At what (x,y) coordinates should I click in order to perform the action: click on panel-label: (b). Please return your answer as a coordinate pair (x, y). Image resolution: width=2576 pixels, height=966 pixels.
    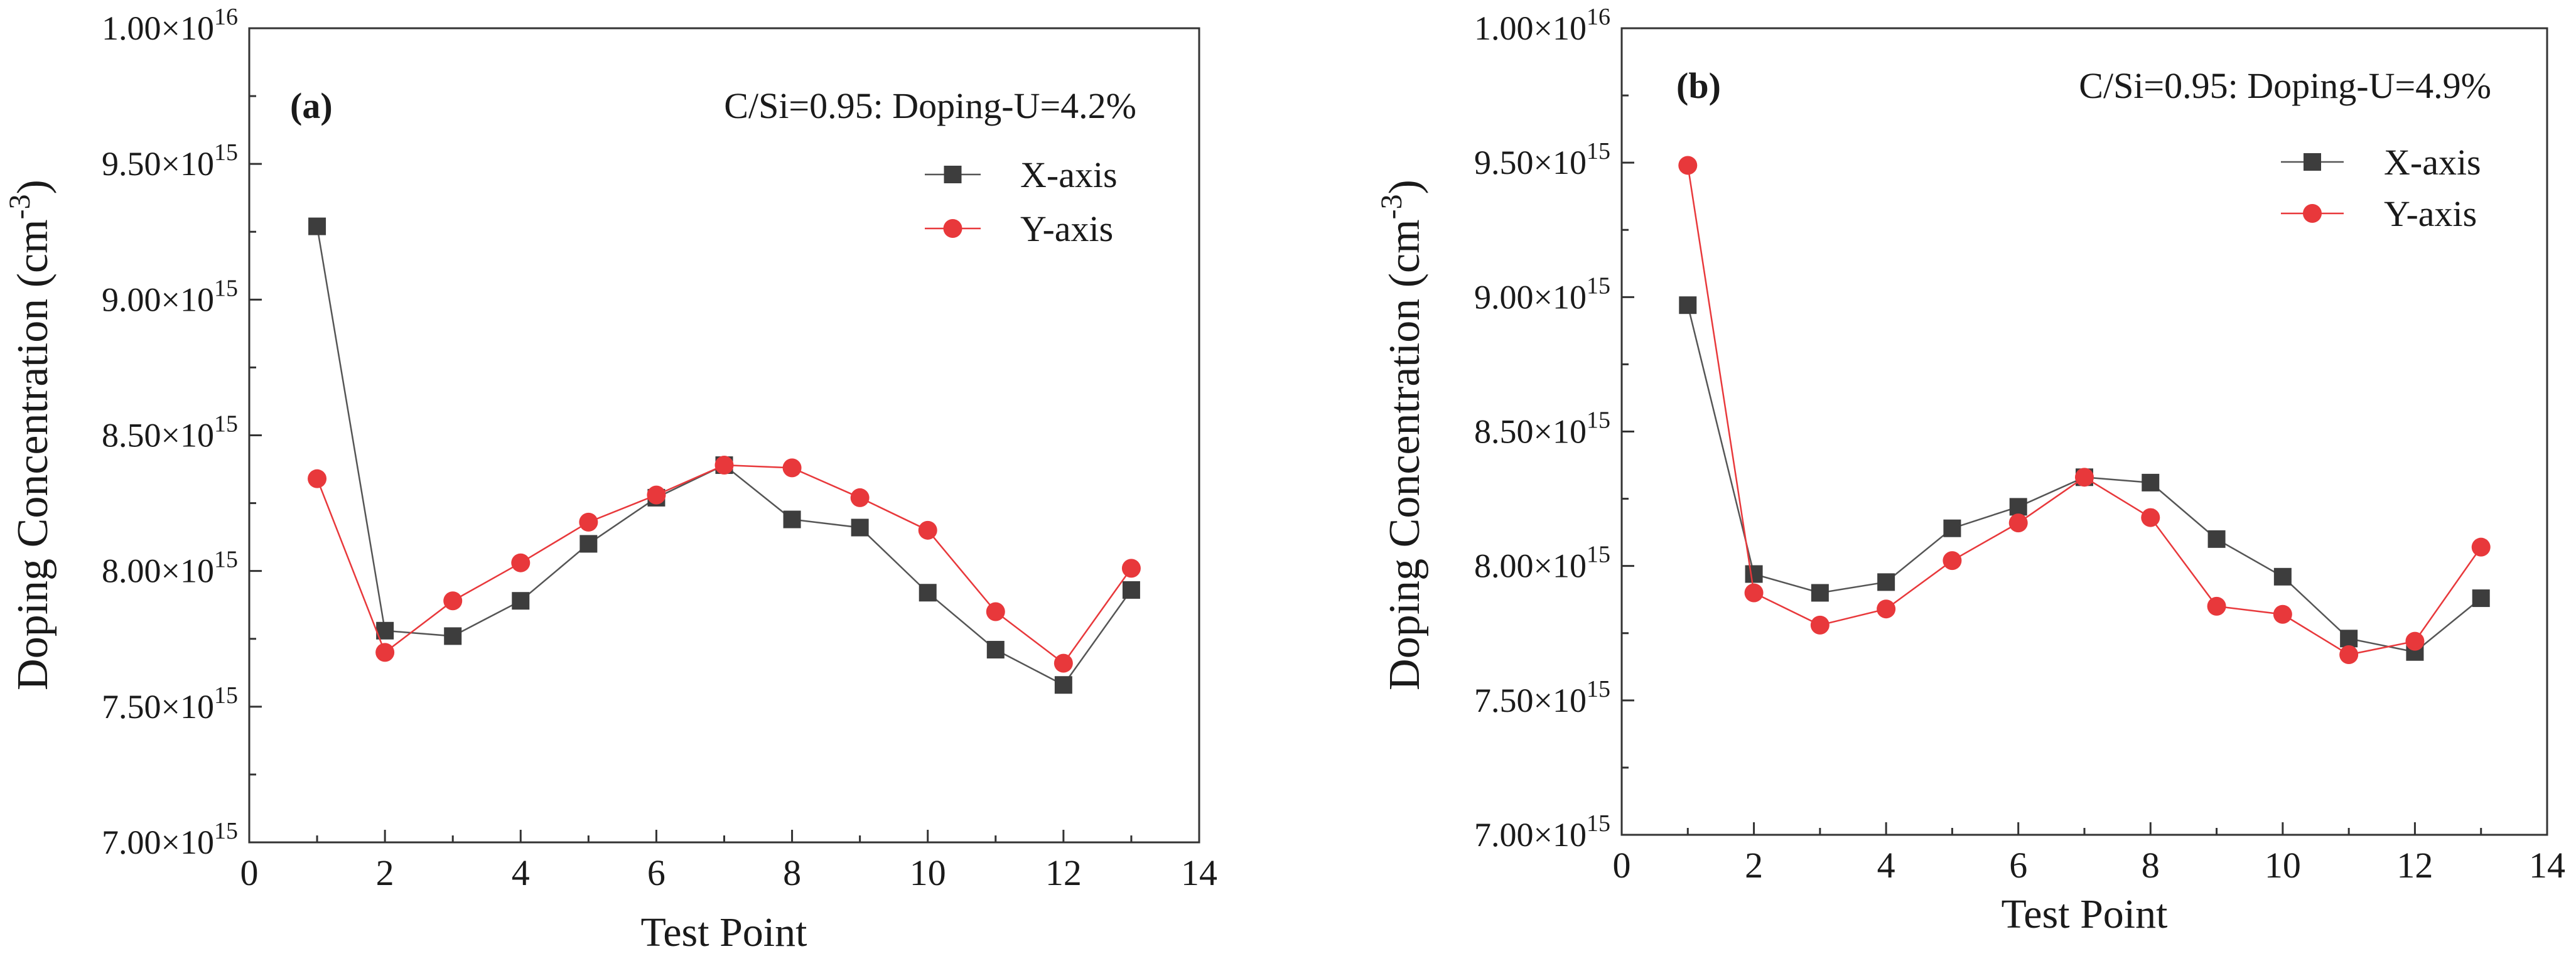
    Looking at the image, I should click on (1698, 85).